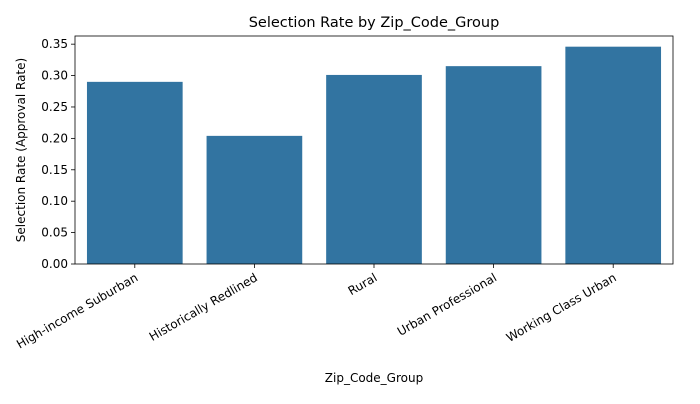 The height and width of the screenshot is (404, 700). What do you see at coordinates (54, 107) in the screenshot?
I see `y-tick-label: 0.25` at bounding box center [54, 107].